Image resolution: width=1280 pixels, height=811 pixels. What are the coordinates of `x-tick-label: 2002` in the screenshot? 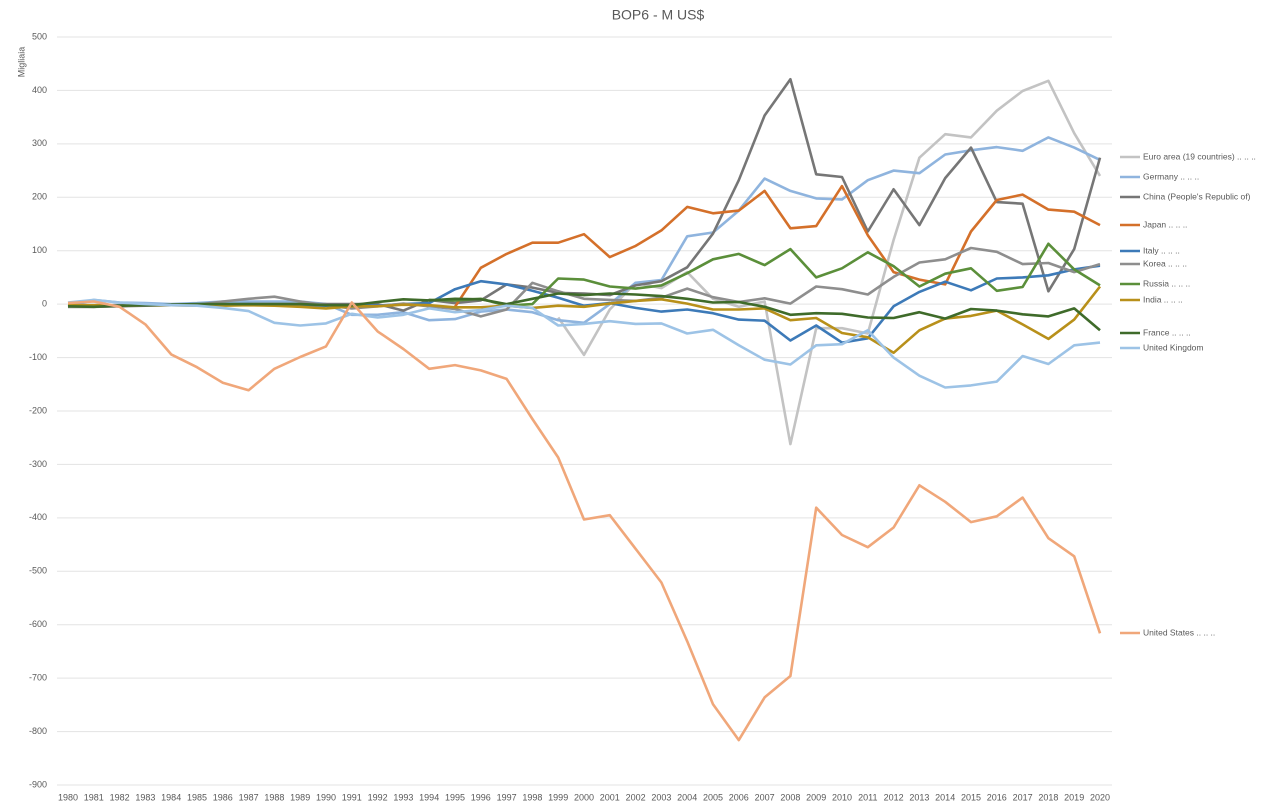 It's located at (636, 797).